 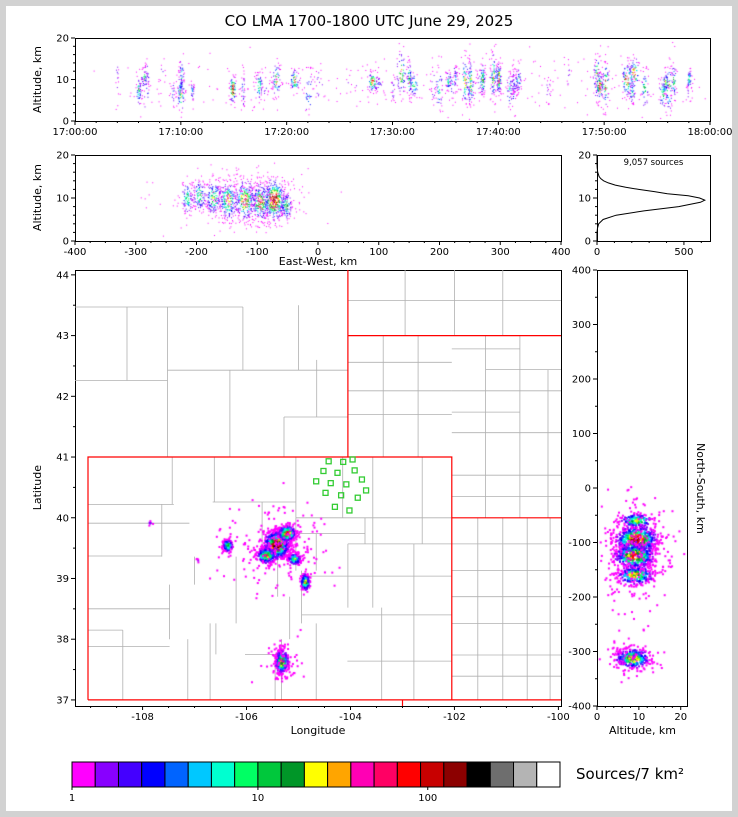 I want to click on north-south-ylabel-wrap: North-South, km, so click(x=700, y=488).